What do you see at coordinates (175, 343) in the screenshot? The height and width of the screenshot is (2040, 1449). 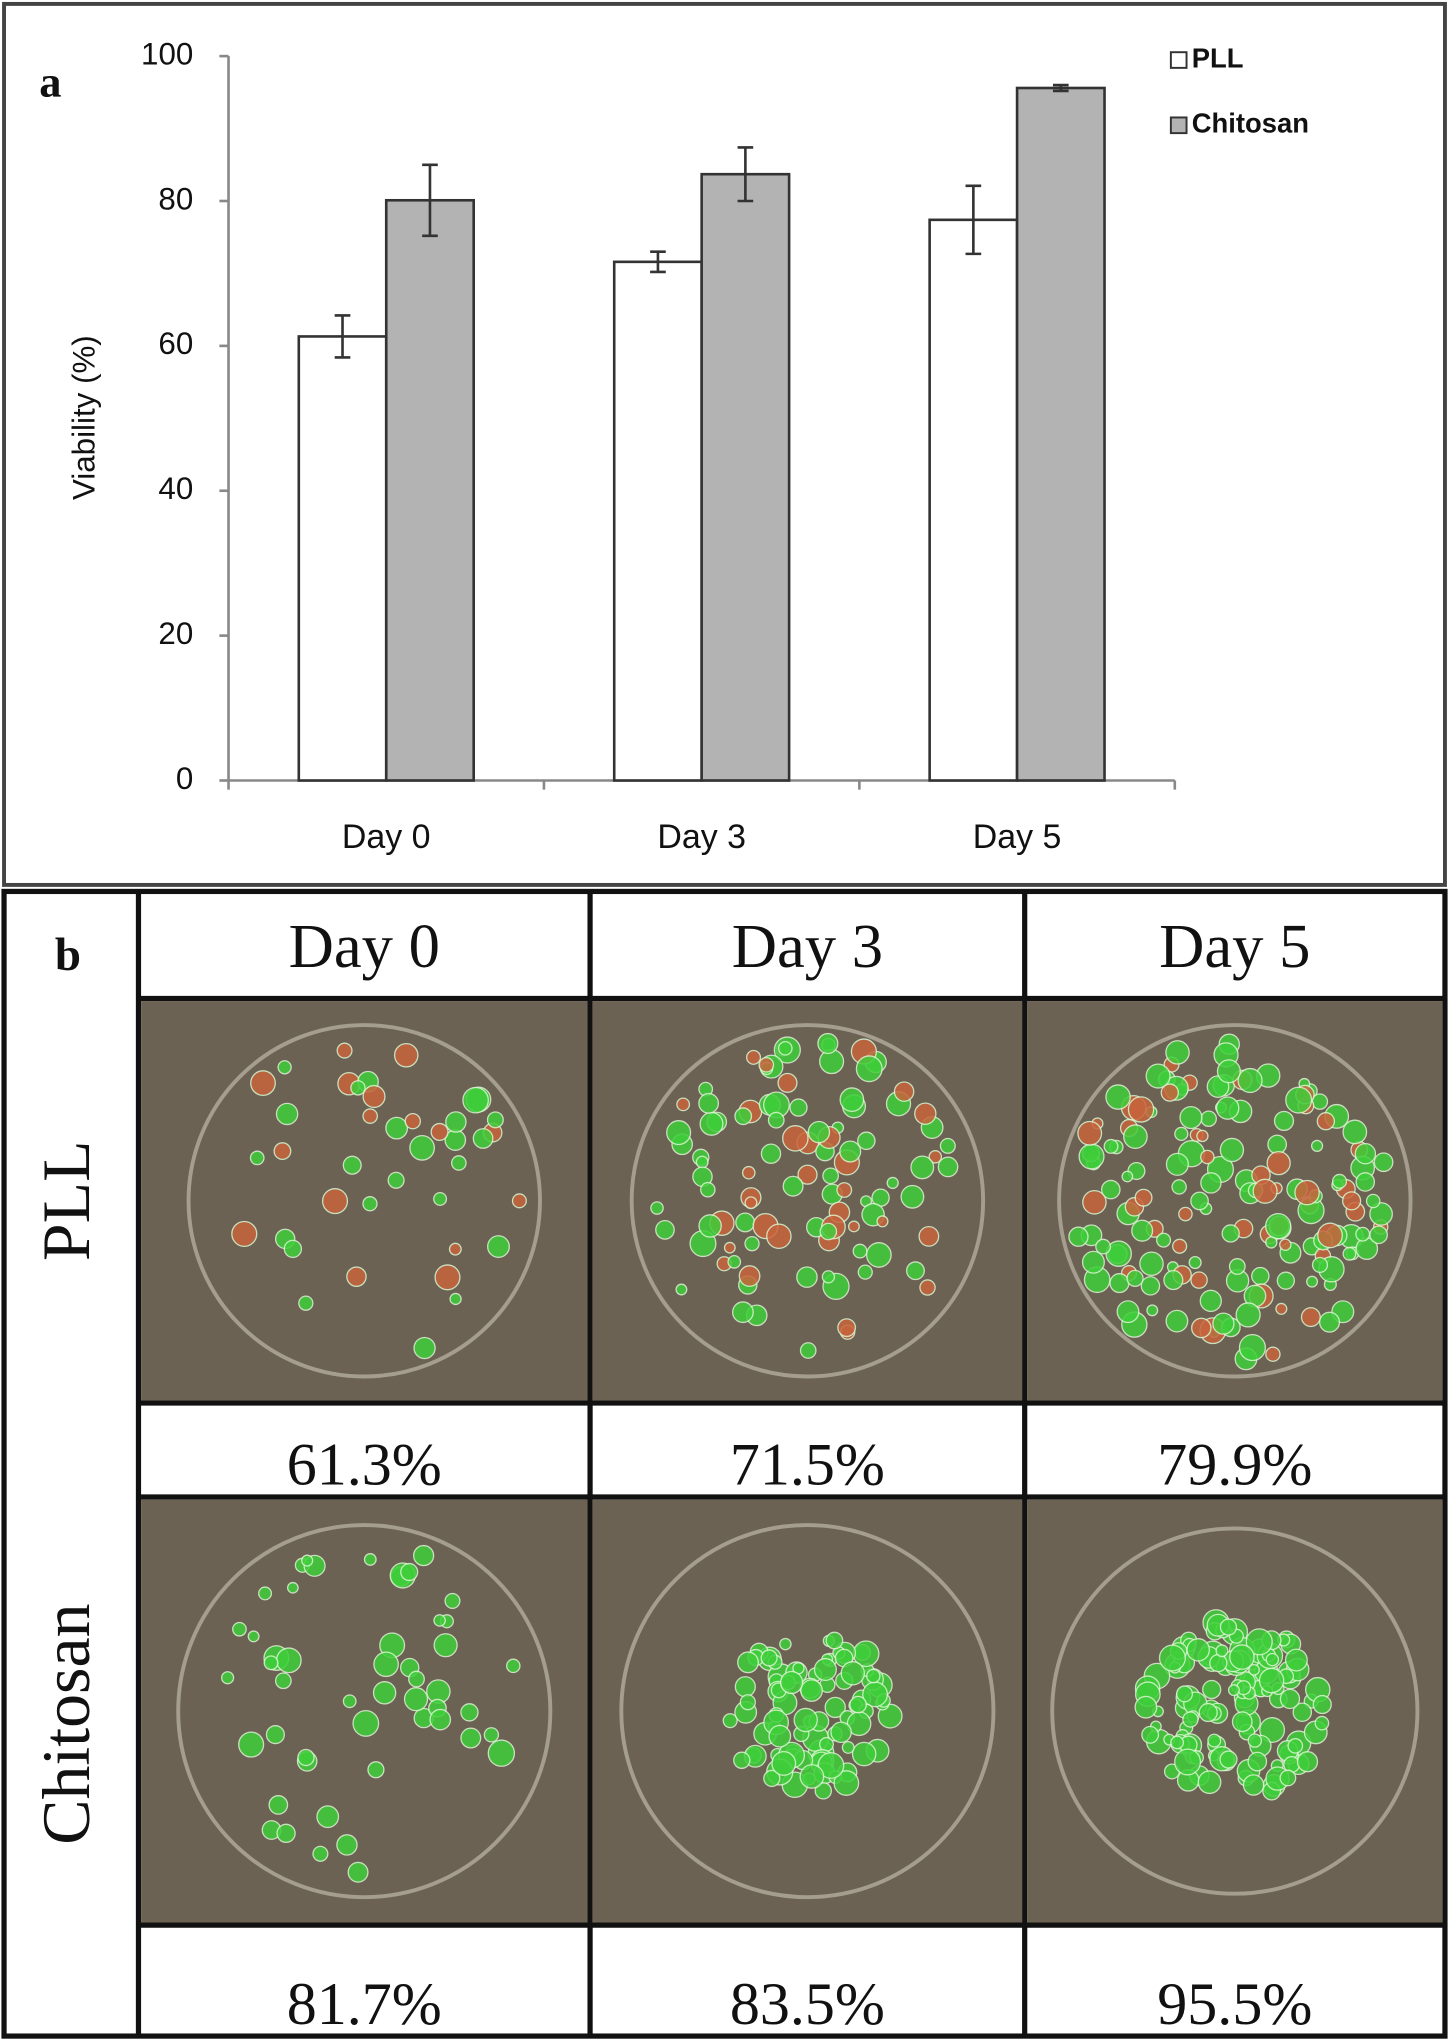 I see `y-tick-label: 60` at bounding box center [175, 343].